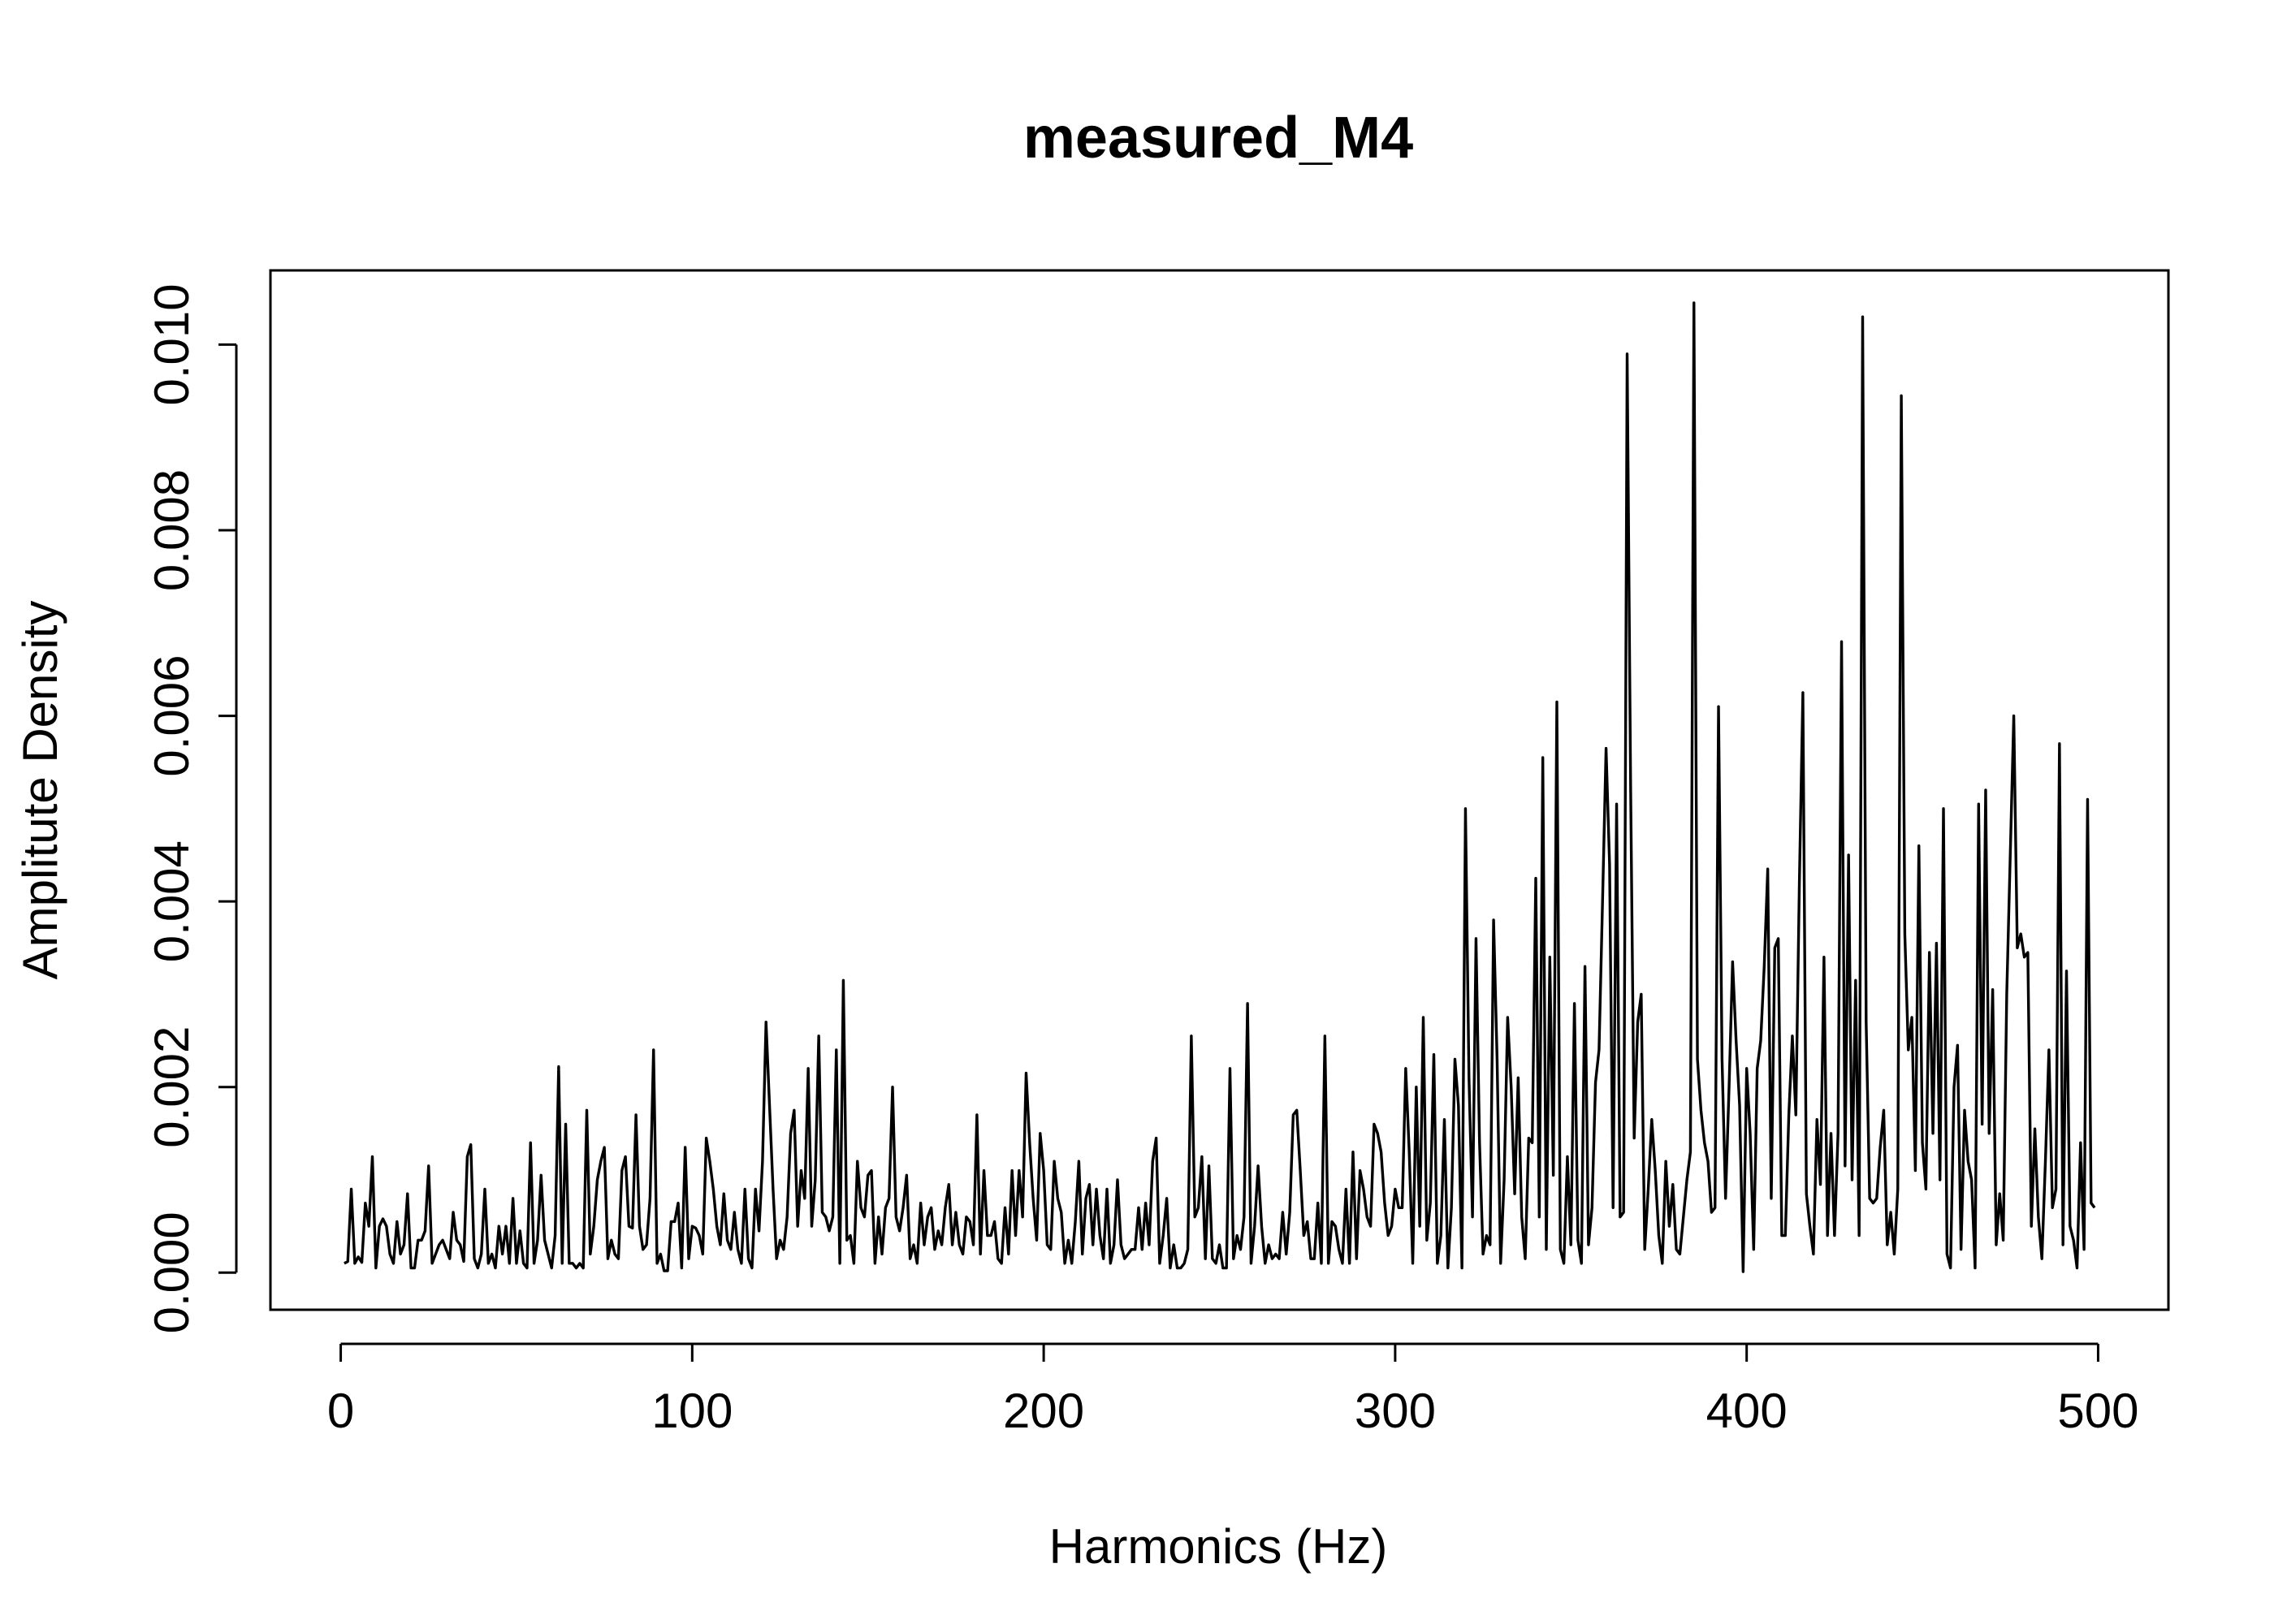  What do you see at coordinates (40, 791) in the screenshot?
I see `y-axis-label: Amplitute Density` at bounding box center [40, 791].